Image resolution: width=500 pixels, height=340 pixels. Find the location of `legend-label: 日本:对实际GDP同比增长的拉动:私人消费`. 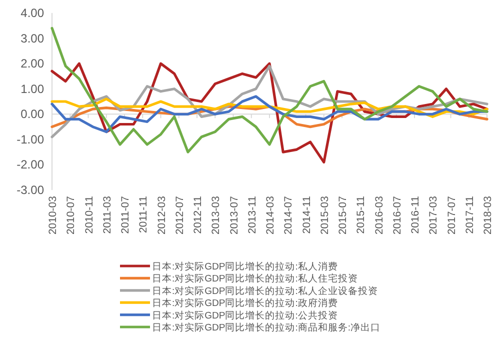

legend-label: 日本:对实际GDP同比增长的拉动:私人消费 is located at coordinates (245, 266).